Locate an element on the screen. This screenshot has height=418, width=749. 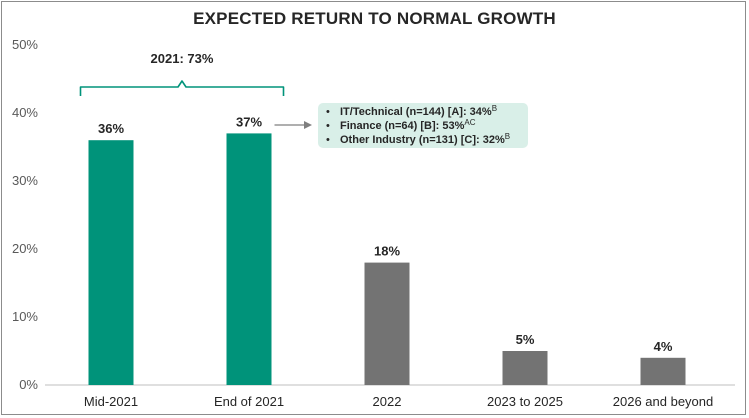
y-tick-label: 50% is located at coordinates (25, 44).